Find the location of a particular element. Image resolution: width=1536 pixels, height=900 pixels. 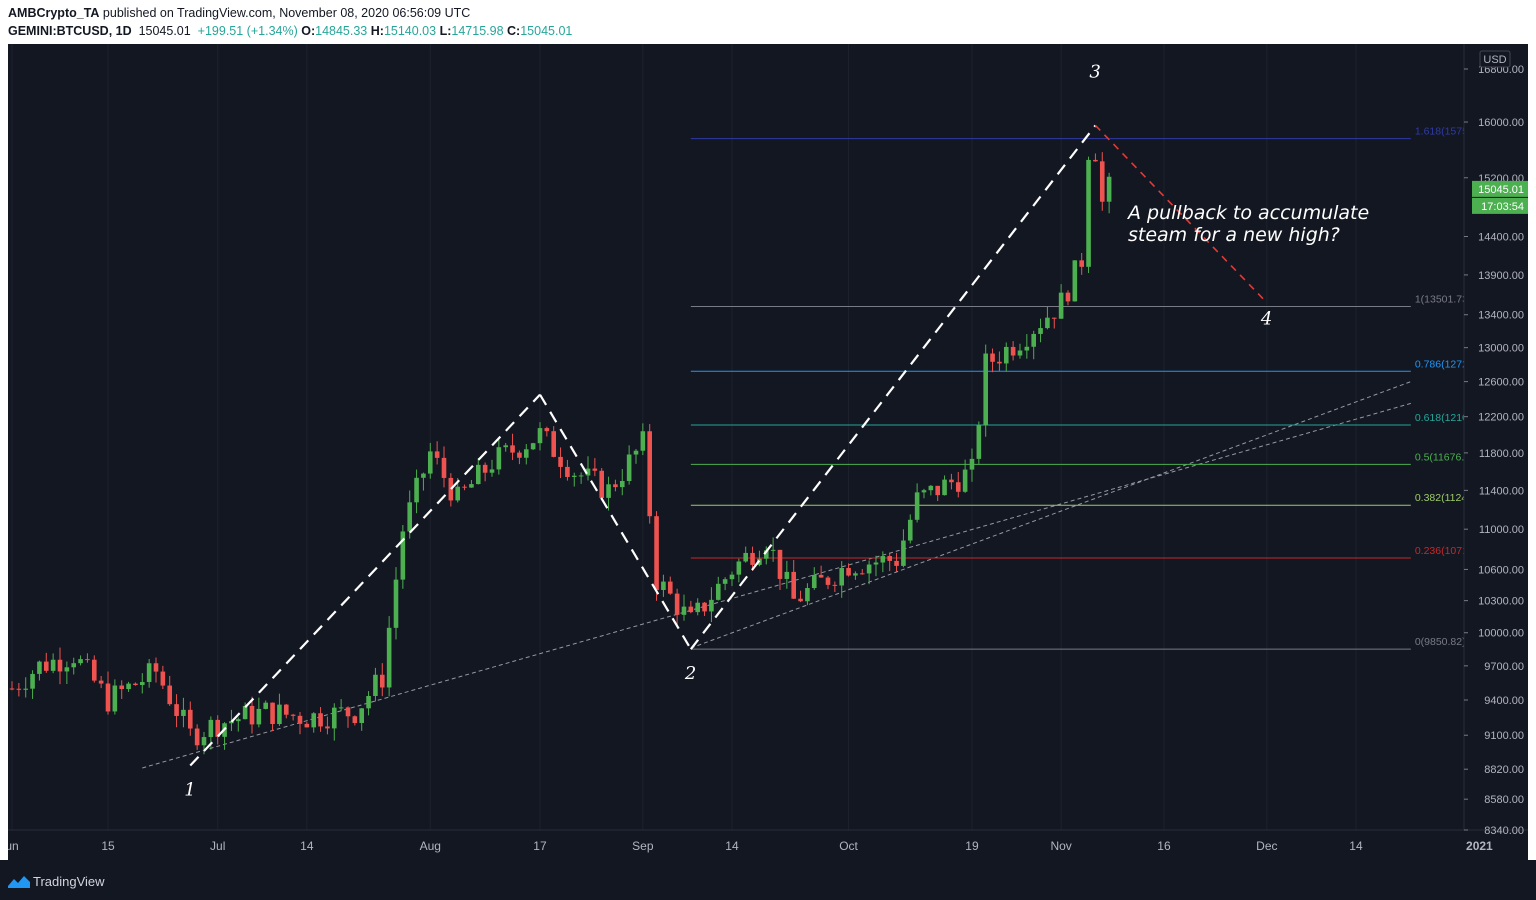

support-trendline is located at coordinates (1051, 515).